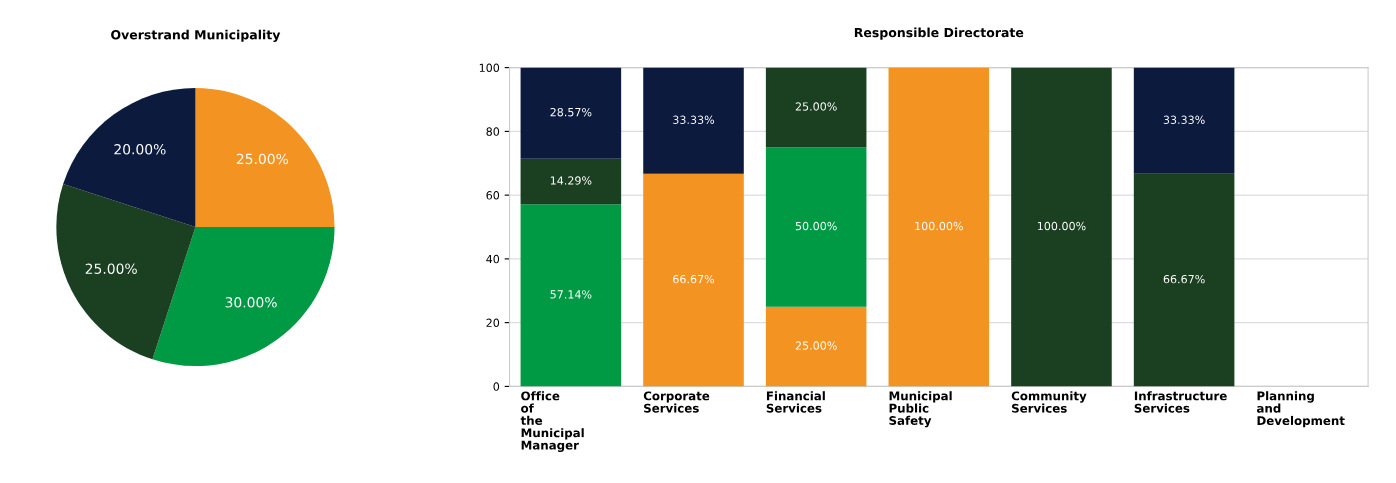  What do you see at coordinates (1049, 402) in the screenshot?
I see `x-tick-label: Community Services` at bounding box center [1049, 402].